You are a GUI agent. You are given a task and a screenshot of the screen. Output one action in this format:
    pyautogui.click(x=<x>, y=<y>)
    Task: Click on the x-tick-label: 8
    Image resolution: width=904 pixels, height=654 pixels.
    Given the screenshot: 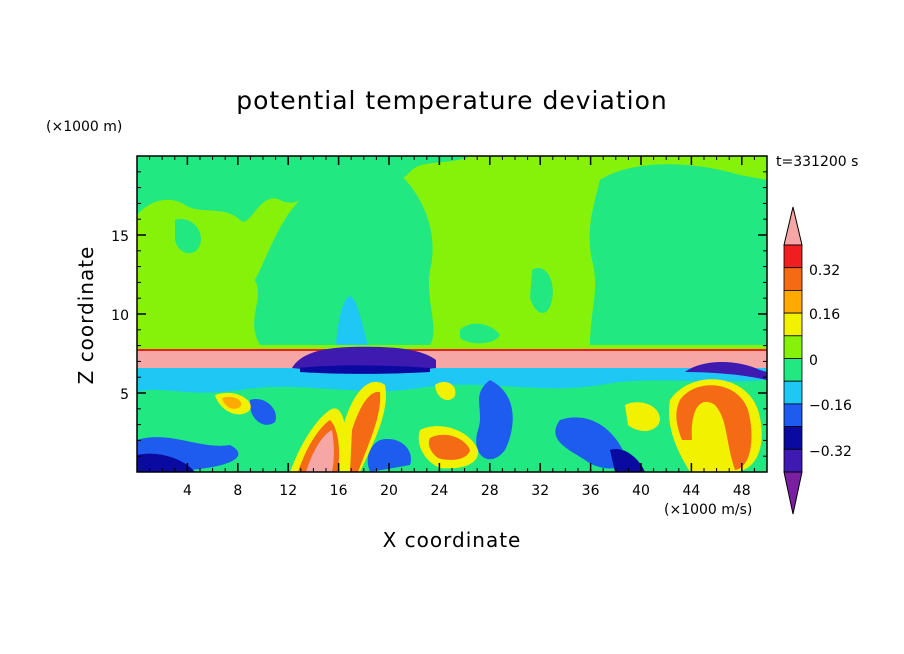 What is the action you would take?
    pyautogui.click(x=237, y=491)
    